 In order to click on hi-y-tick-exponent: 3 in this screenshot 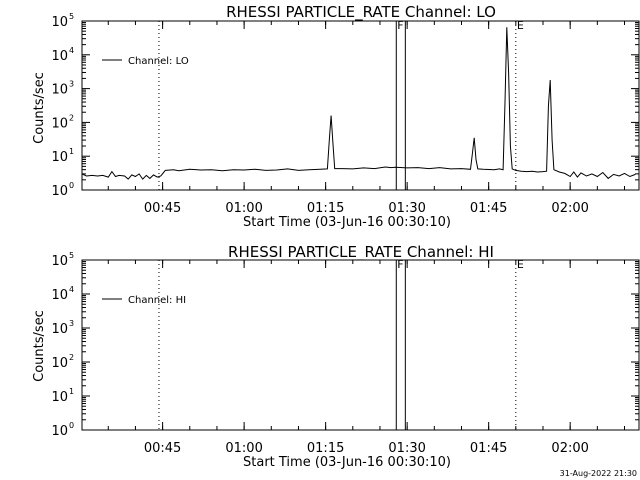, I will do `click(71, 323)`.